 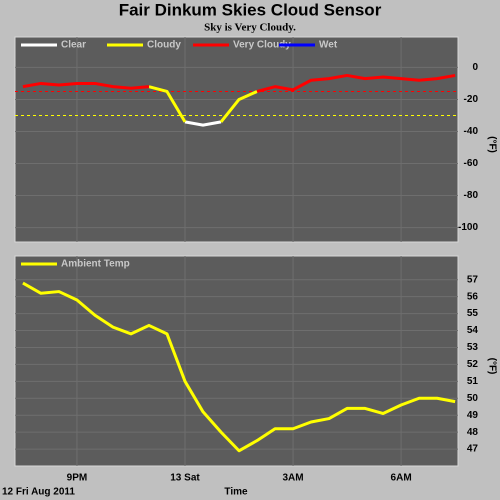 I want to click on chart-title: Fair Dinkum Skies Cloud Sensor, so click(x=250, y=9).